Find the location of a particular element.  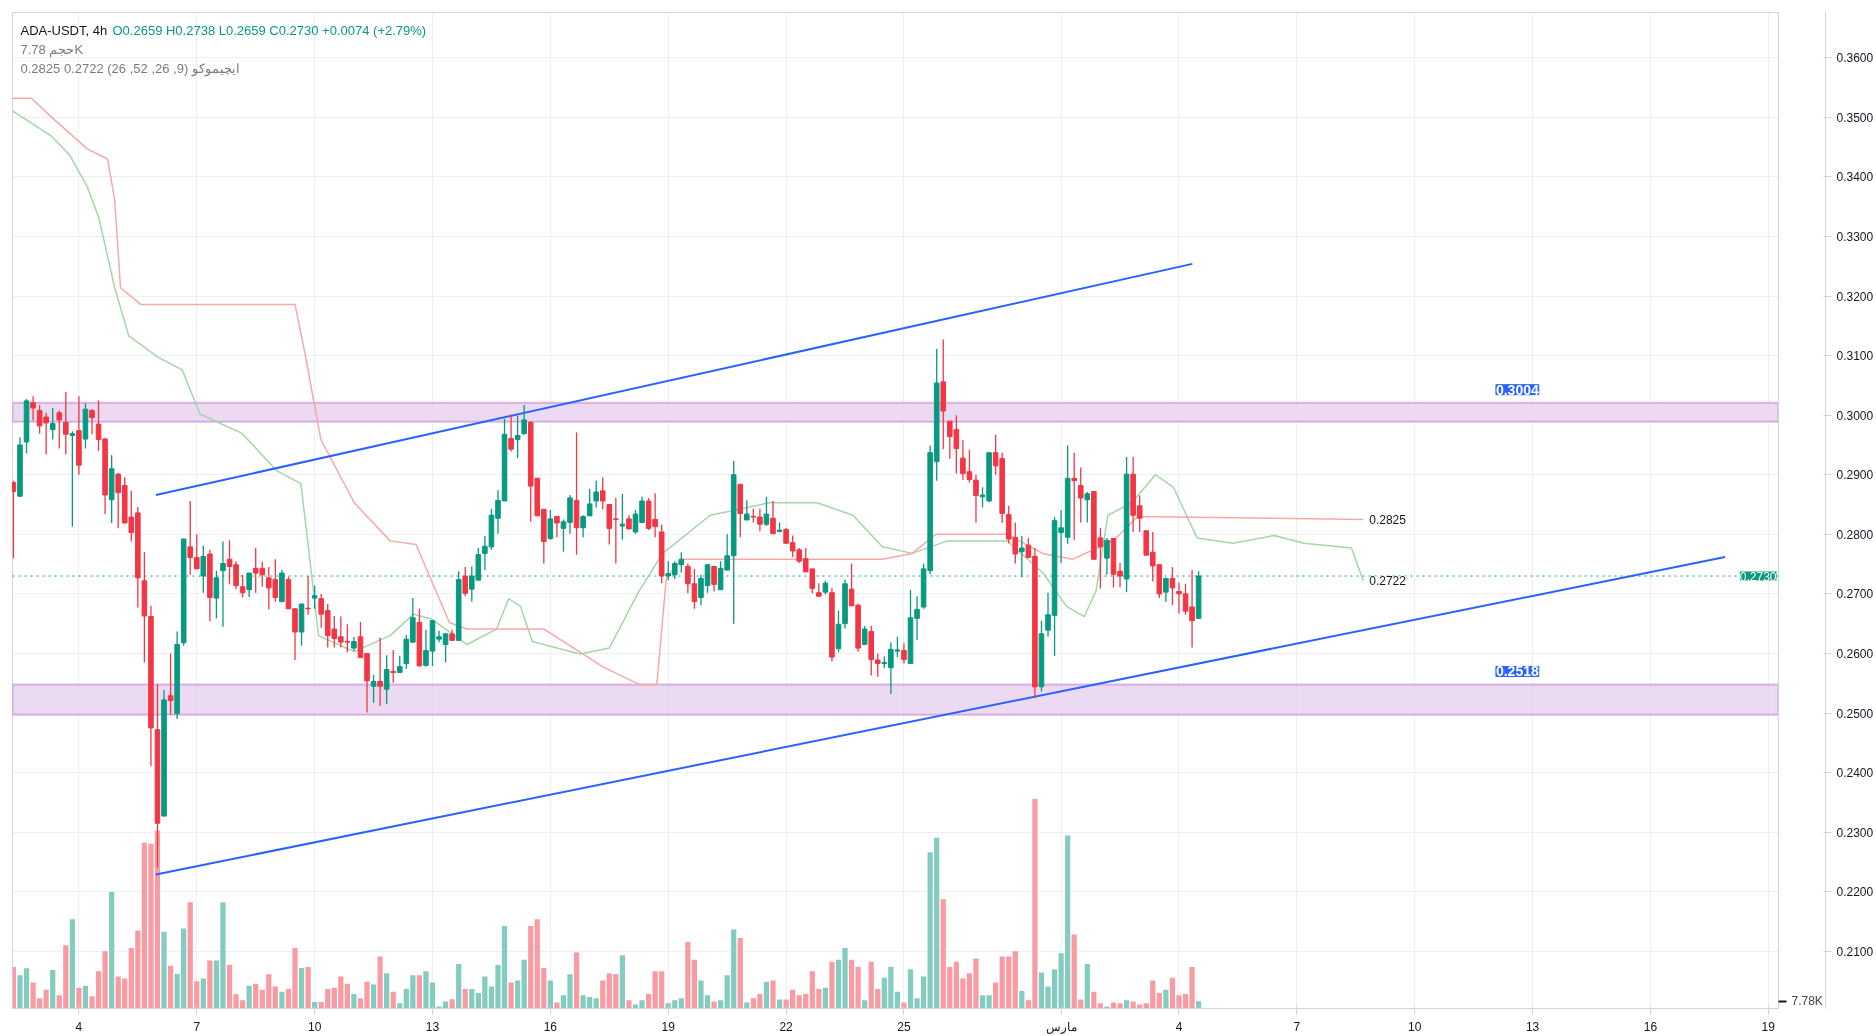

text: O0.2659 H0.2738 L0.2659 C0.2730 +0.0074 (+2.79%) is located at coordinates (269, 30).